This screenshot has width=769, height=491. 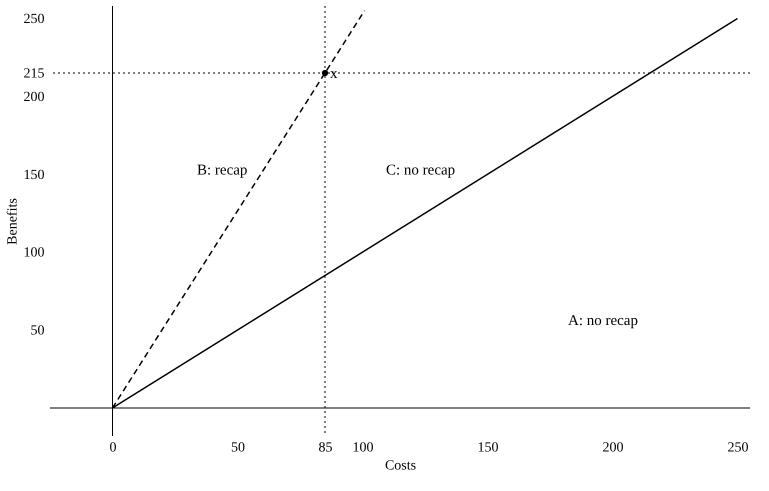 What do you see at coordinates (34, 253) in the screenshot?
I see `y-tick-label: 100` at bounding box center [34, 253].